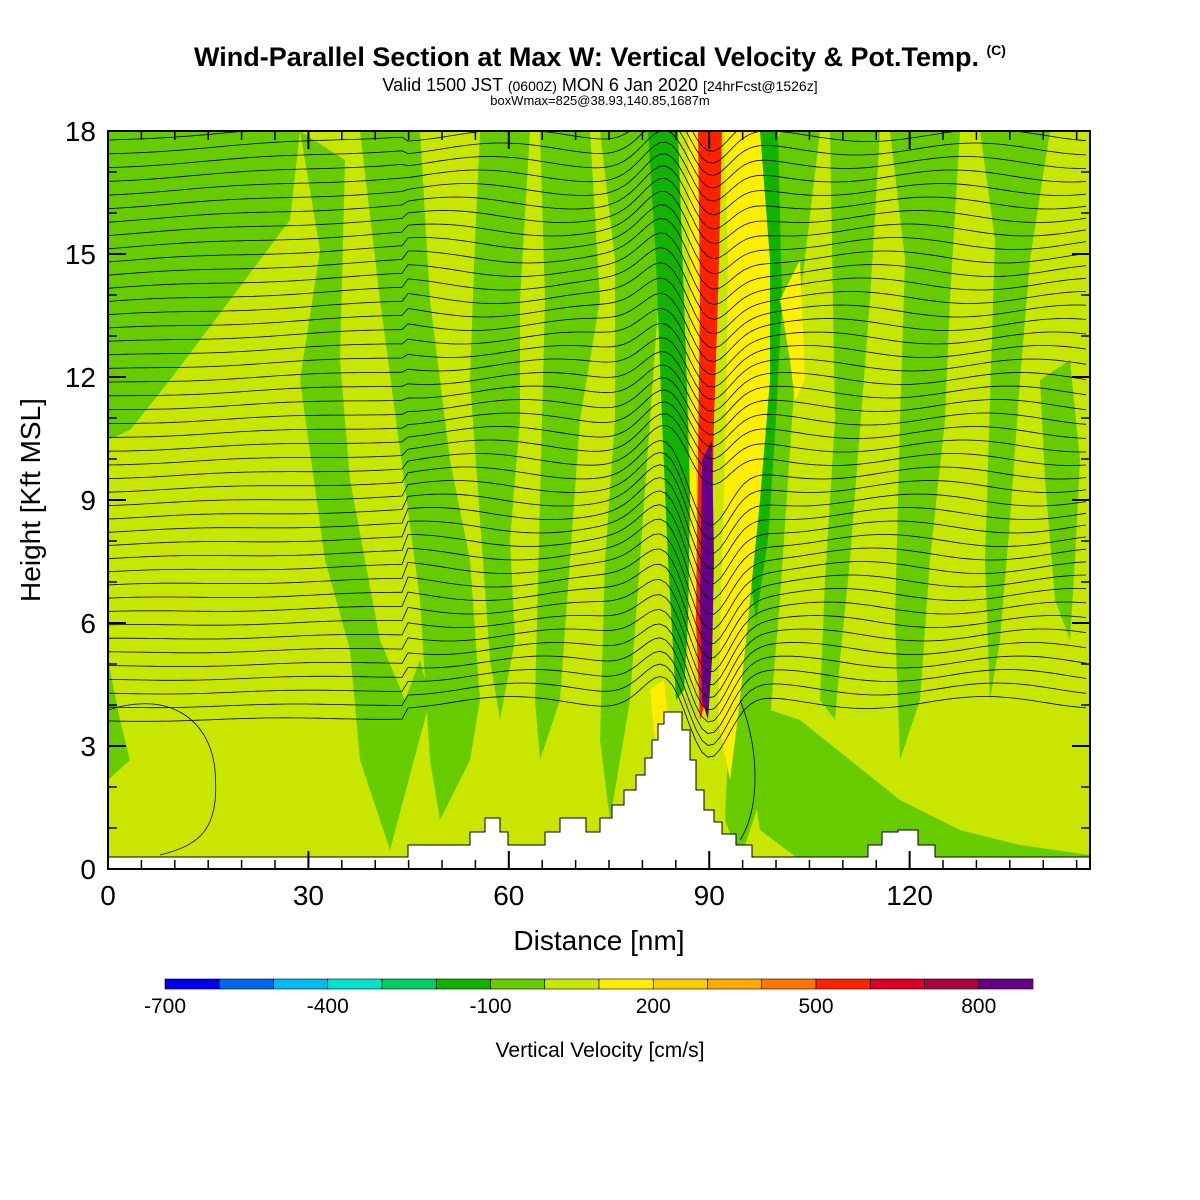 This screenshot has width=1200, height=1200. Describe the element at coordinates (328, 1006) in the screenshot. I see `colorbar-tick-label: -400` at that location.